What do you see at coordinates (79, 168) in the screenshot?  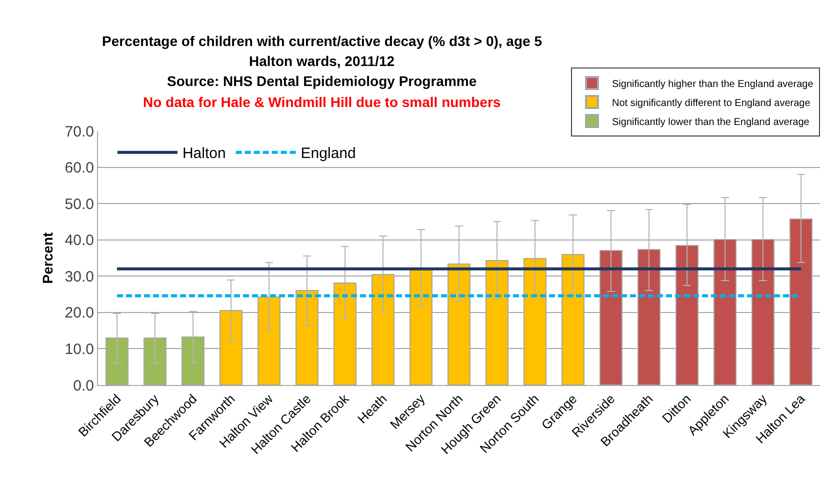 I see `y-tick-label: 60.0` at bounding box center [79, 168].